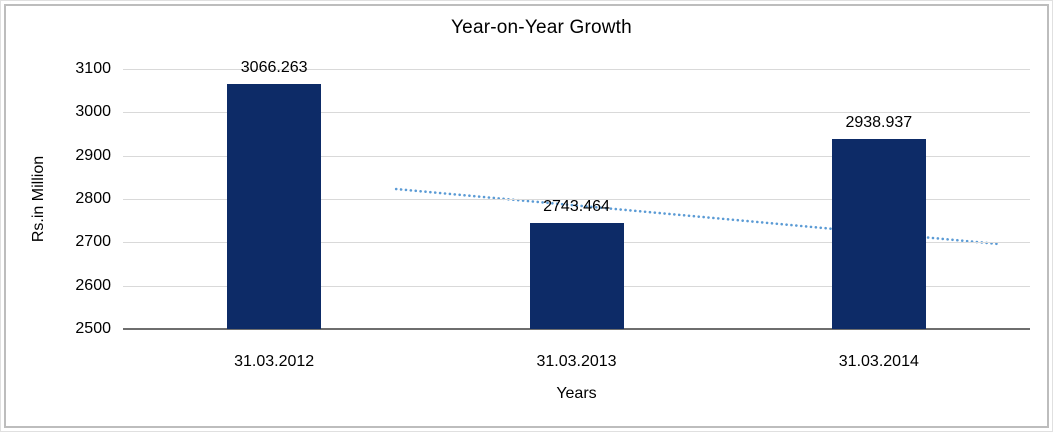  Describe the element at coordinates (576, 393) in the screenshot. I see `x-axis-title: Years` at that location.